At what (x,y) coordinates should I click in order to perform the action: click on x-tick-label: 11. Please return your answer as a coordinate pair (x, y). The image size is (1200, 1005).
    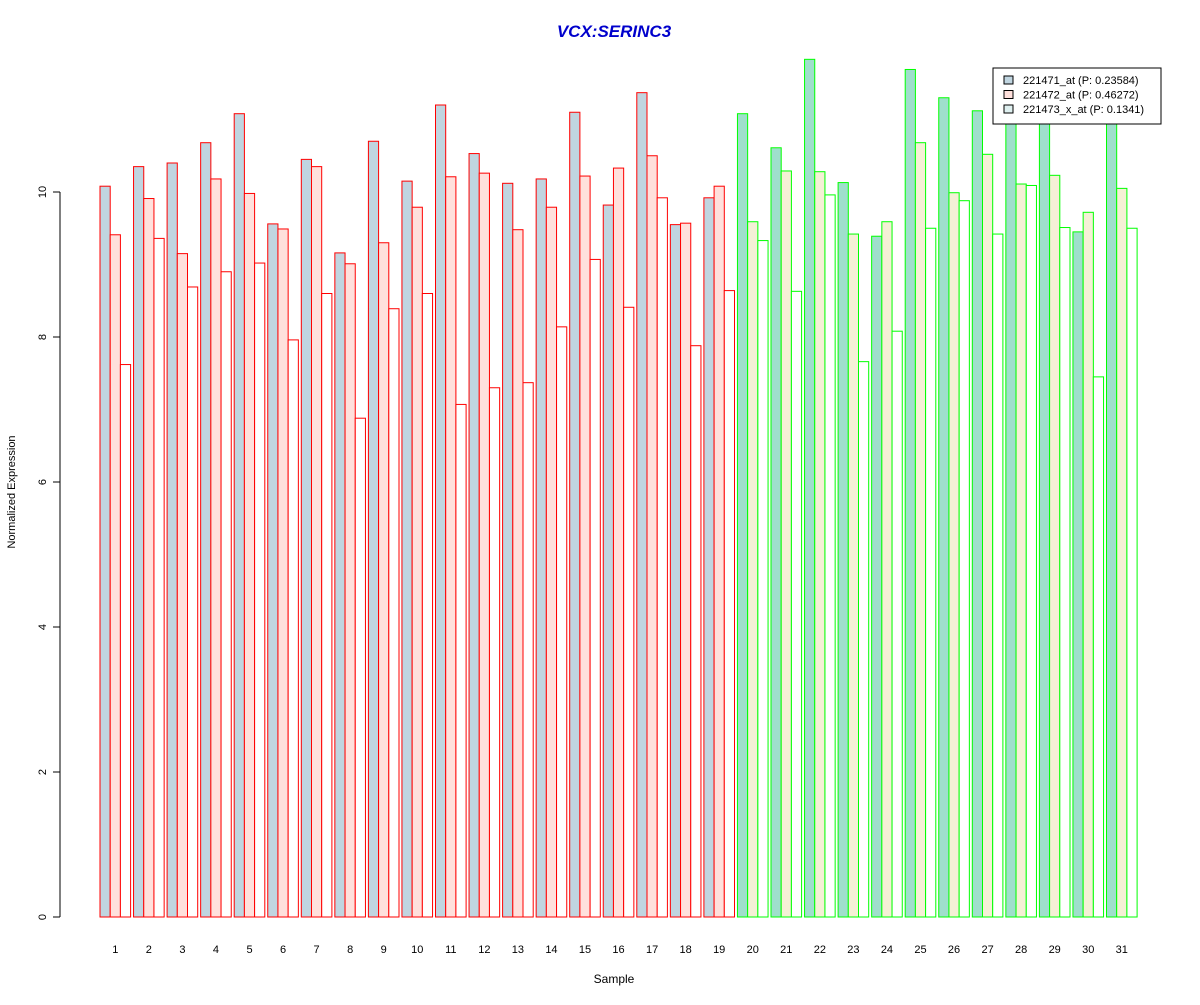
    Looking at the image, I should click on (450, 950).